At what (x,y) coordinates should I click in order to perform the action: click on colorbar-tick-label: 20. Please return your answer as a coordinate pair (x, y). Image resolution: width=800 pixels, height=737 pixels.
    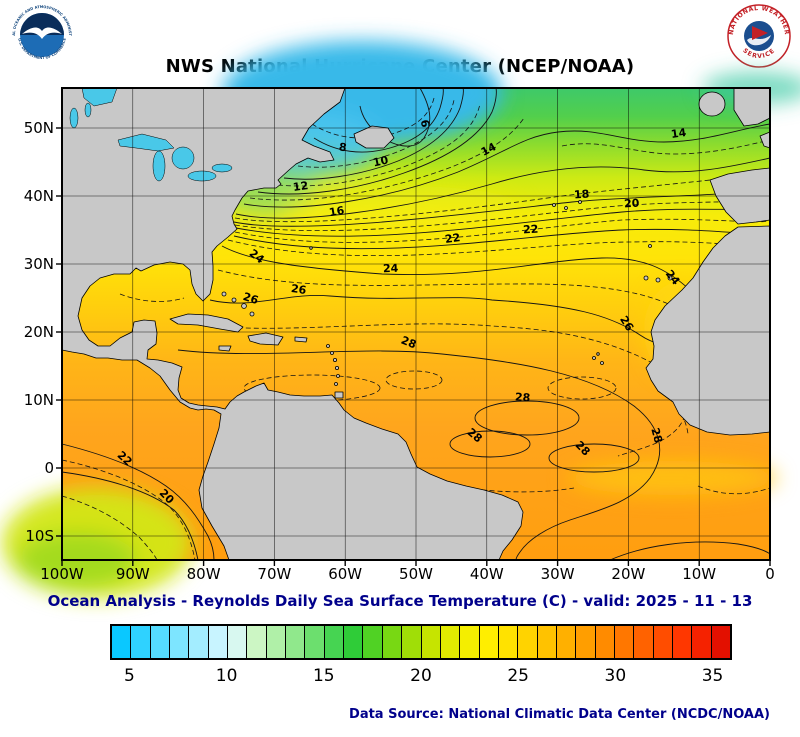
    Looking at the image, I should click on (421, 676).